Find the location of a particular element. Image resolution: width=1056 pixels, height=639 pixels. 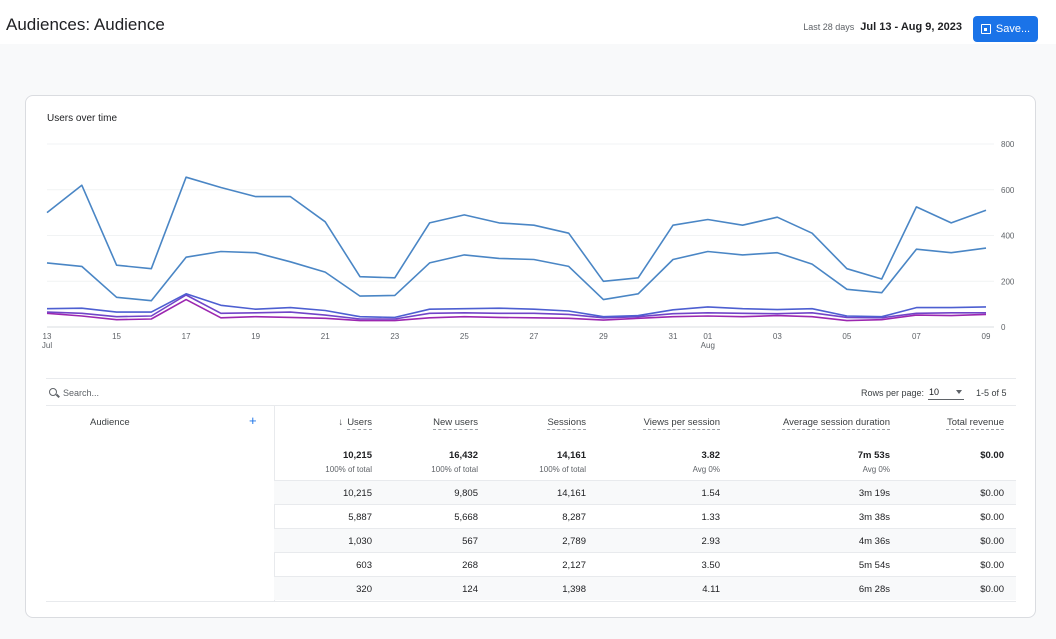

total-value: 14,161 is located at coordinates (571, 455).